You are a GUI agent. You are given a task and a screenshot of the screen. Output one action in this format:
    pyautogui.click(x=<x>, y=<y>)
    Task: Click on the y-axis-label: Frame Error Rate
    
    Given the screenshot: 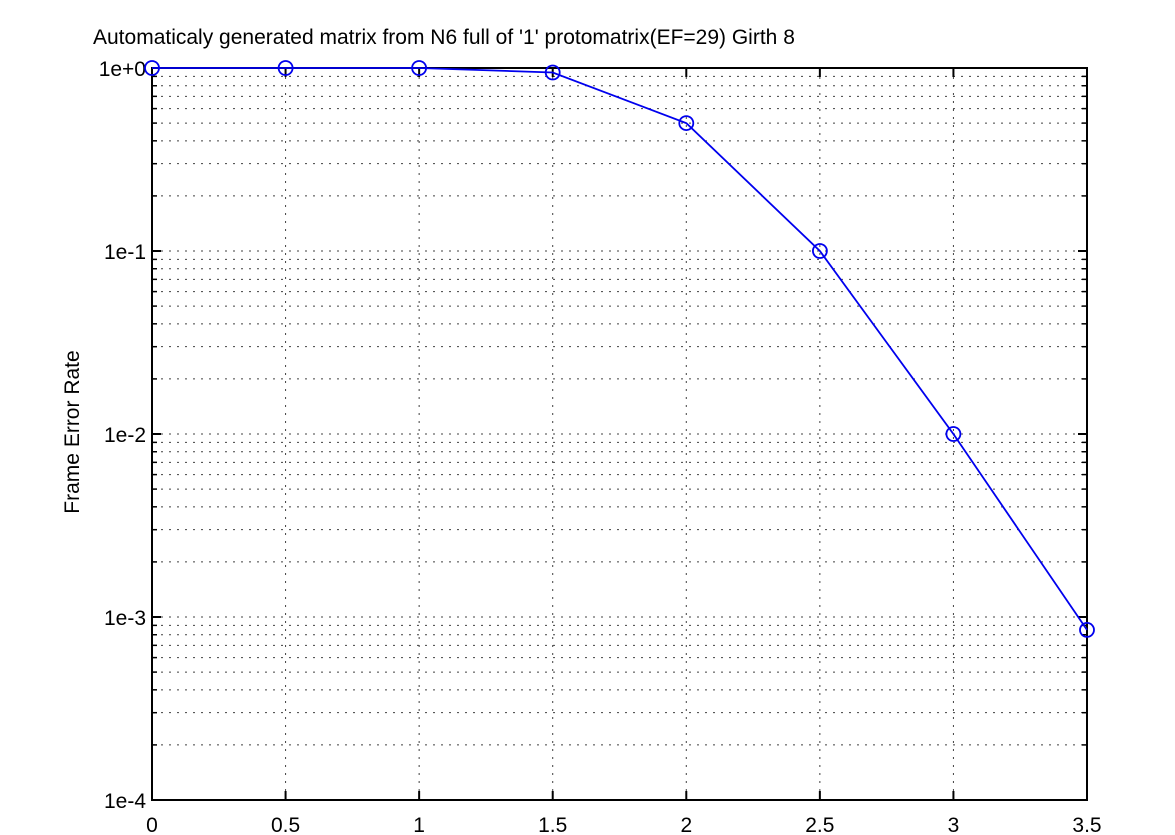 What is the action you would take?
    pyautogui.click(x=72, y=432)
    